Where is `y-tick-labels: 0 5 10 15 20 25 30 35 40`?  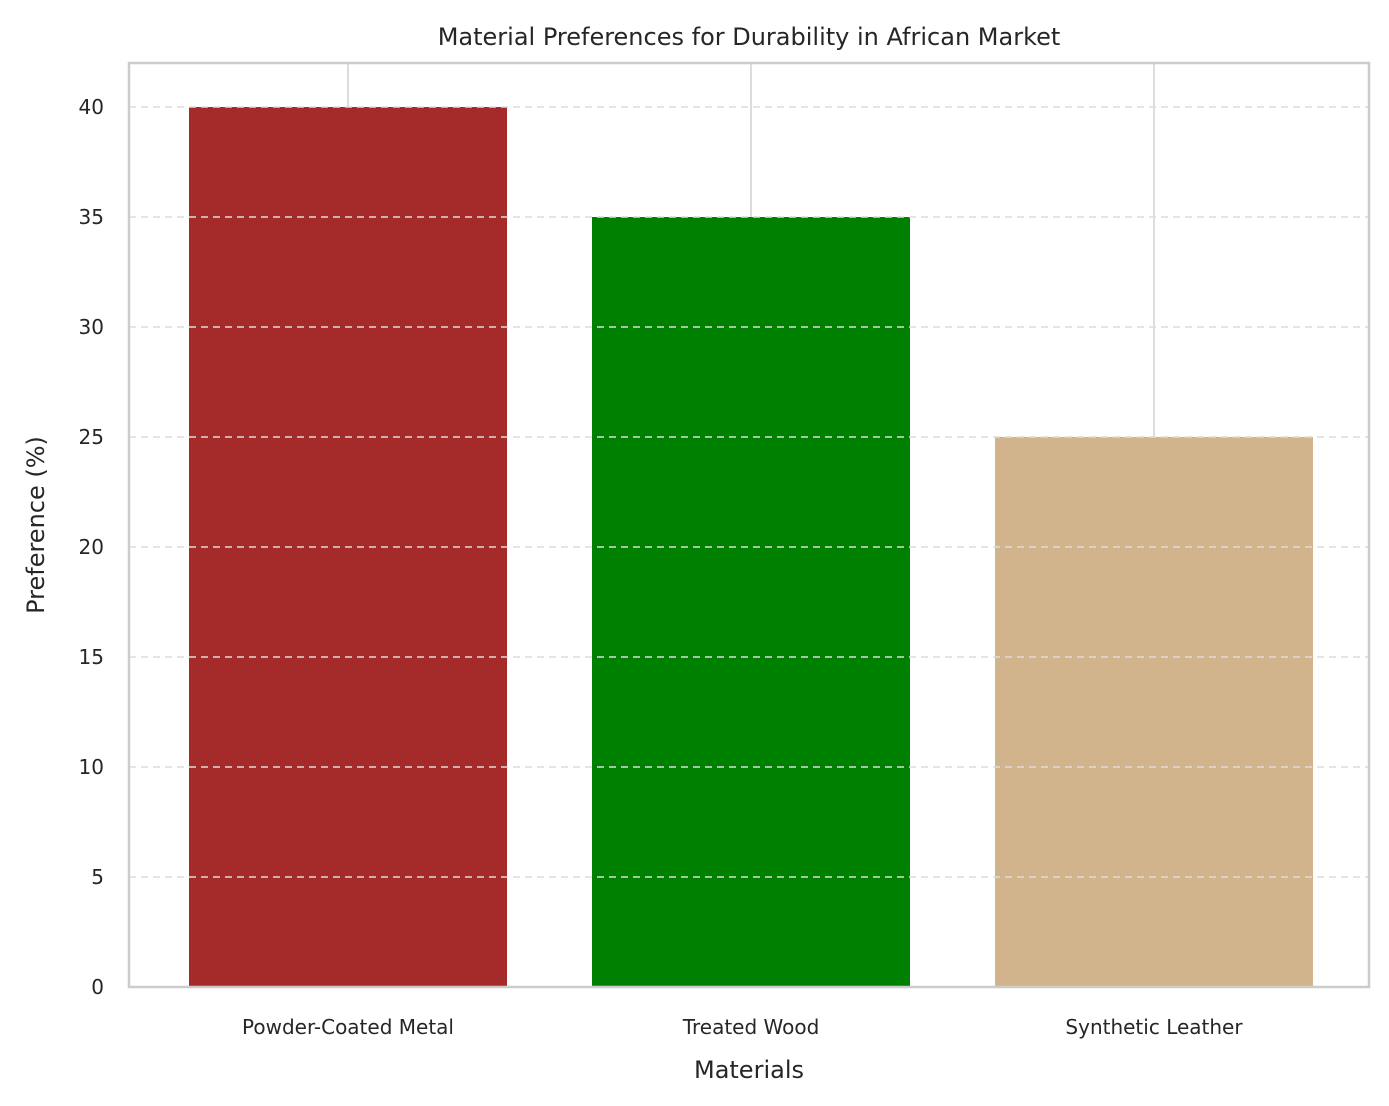
y-tick-labels: 0 5 10 15 20 25 30 35 40 is located at coordinates (91, 547).